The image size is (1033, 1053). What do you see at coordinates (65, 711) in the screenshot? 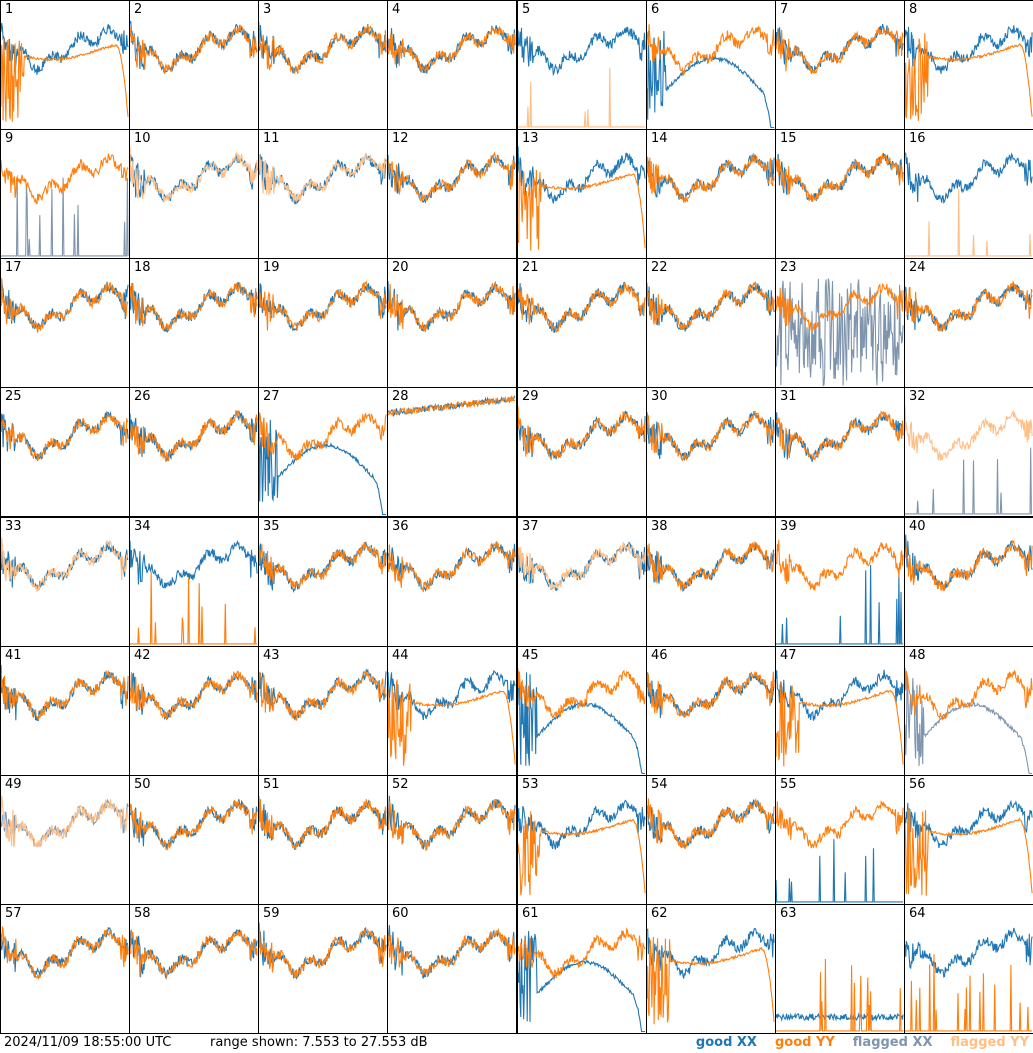
I see `antenna-tile: 41` at bounding box center [65, 711].